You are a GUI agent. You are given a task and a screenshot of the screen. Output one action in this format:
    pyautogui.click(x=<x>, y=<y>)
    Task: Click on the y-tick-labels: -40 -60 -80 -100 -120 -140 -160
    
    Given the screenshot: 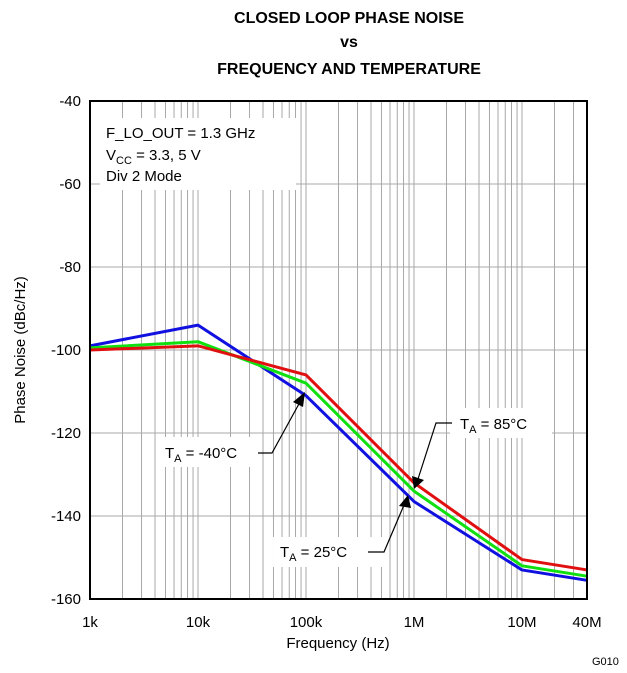 What is the action you would take?
    pyautogui.click(x=66, y=350)
    